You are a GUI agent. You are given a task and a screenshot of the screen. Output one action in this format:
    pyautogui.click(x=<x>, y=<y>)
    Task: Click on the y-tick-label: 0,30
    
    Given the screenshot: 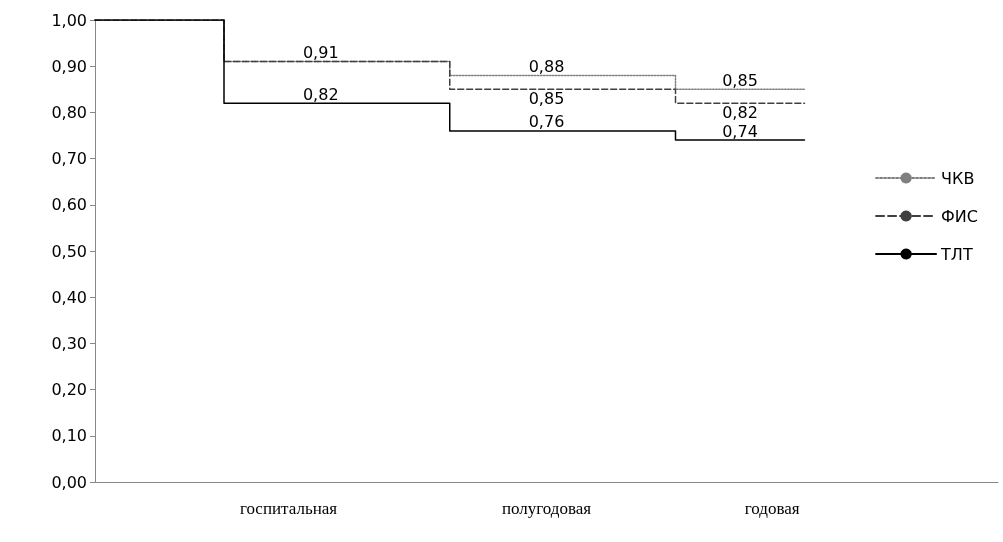 What is the action you would take?
    pyautogui.click(x=69, y=343)
    